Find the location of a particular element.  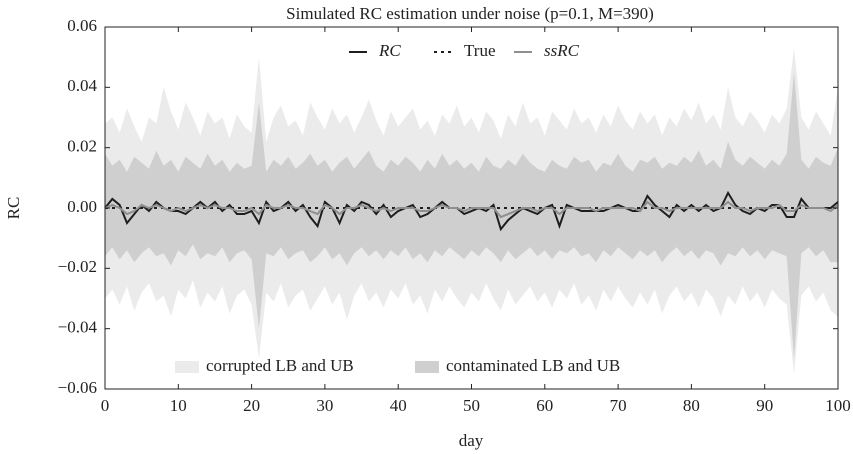

x-tick-label: 50 is located at coordinates (471, 405).